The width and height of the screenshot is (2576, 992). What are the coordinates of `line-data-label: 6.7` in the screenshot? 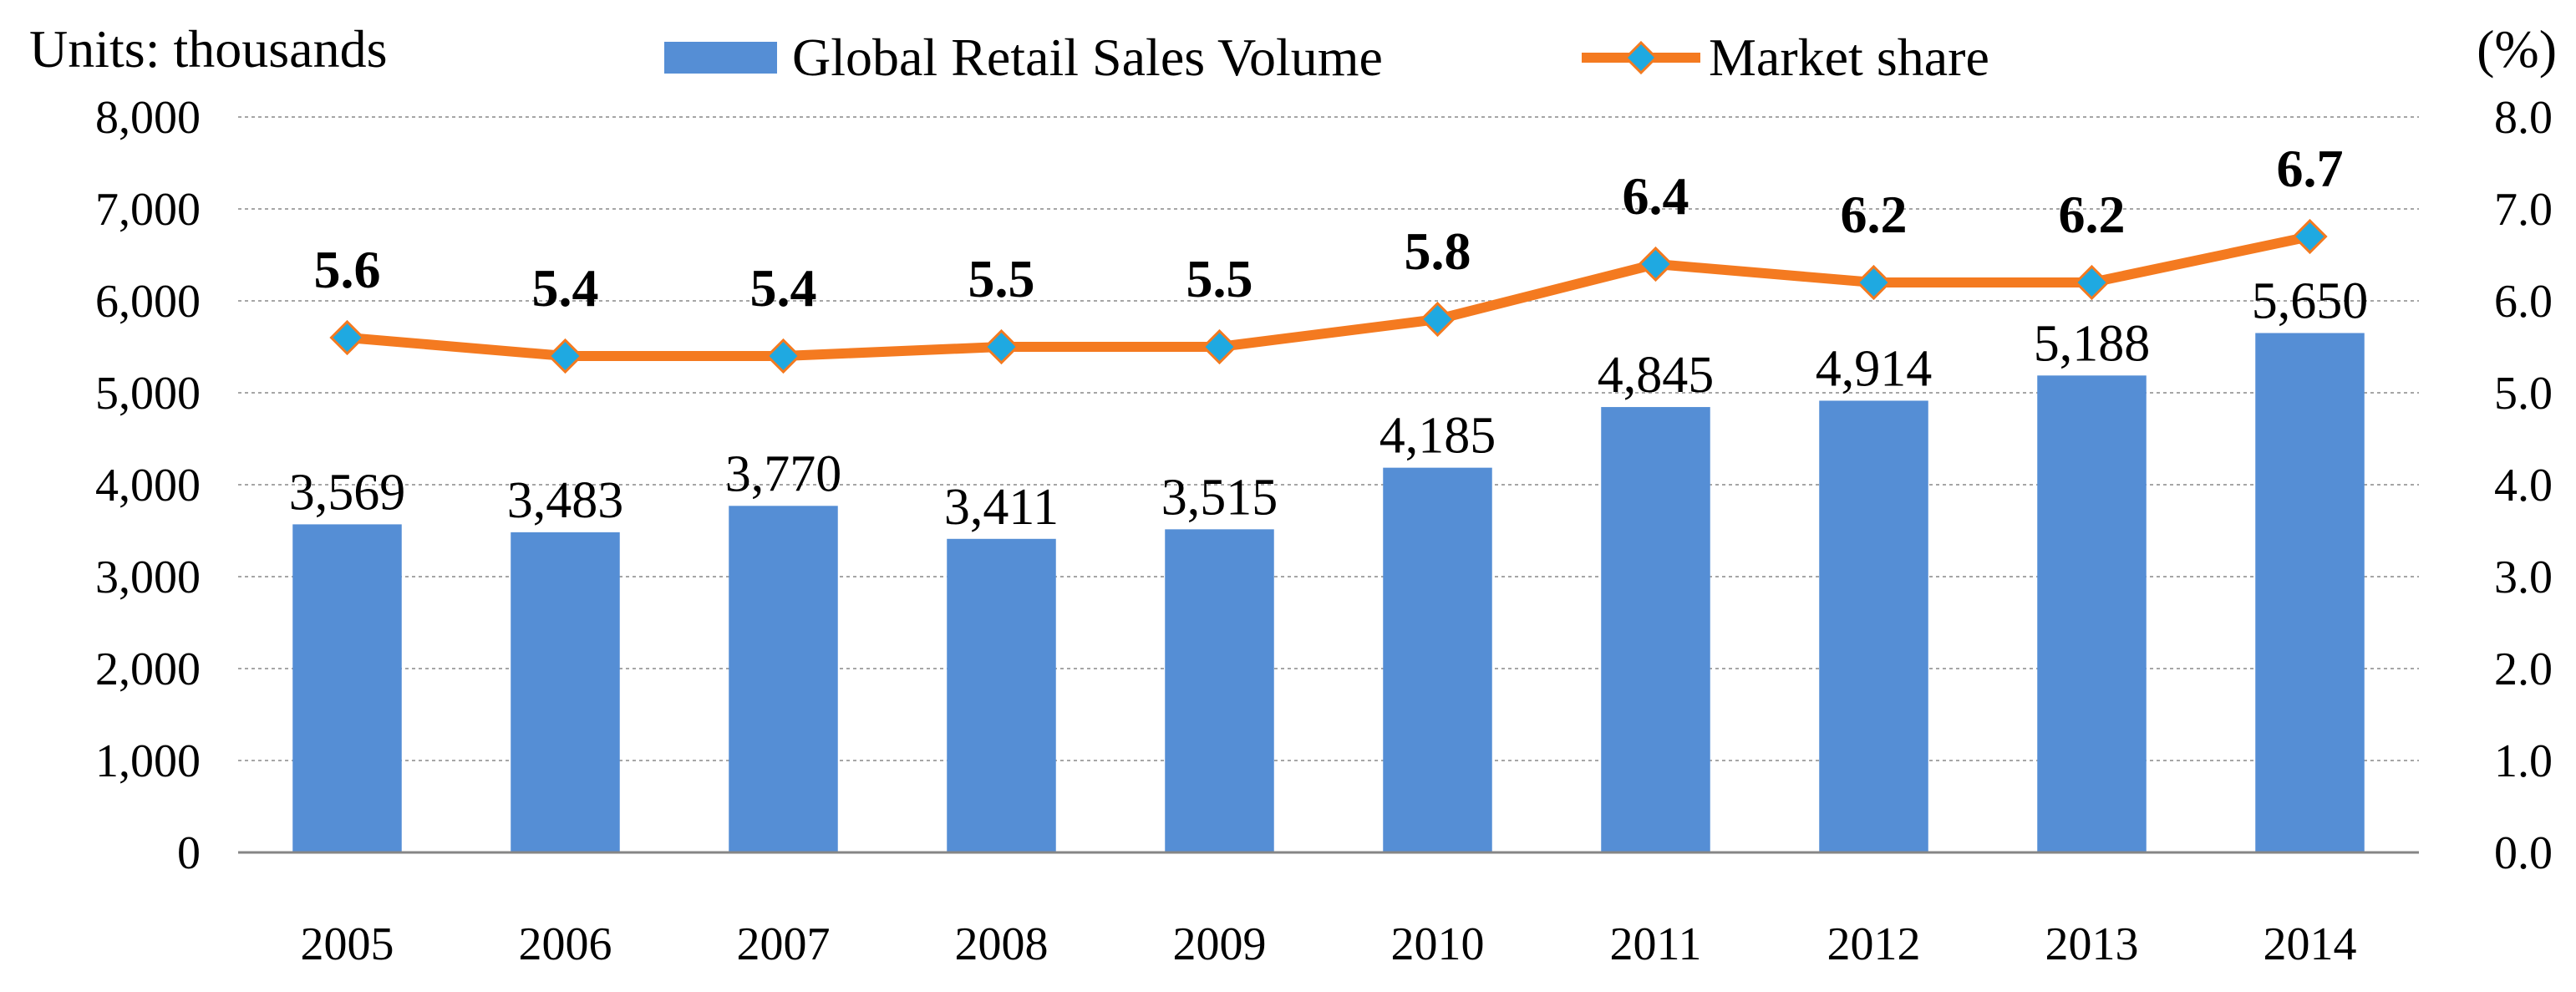 It's located at (2310, 168).